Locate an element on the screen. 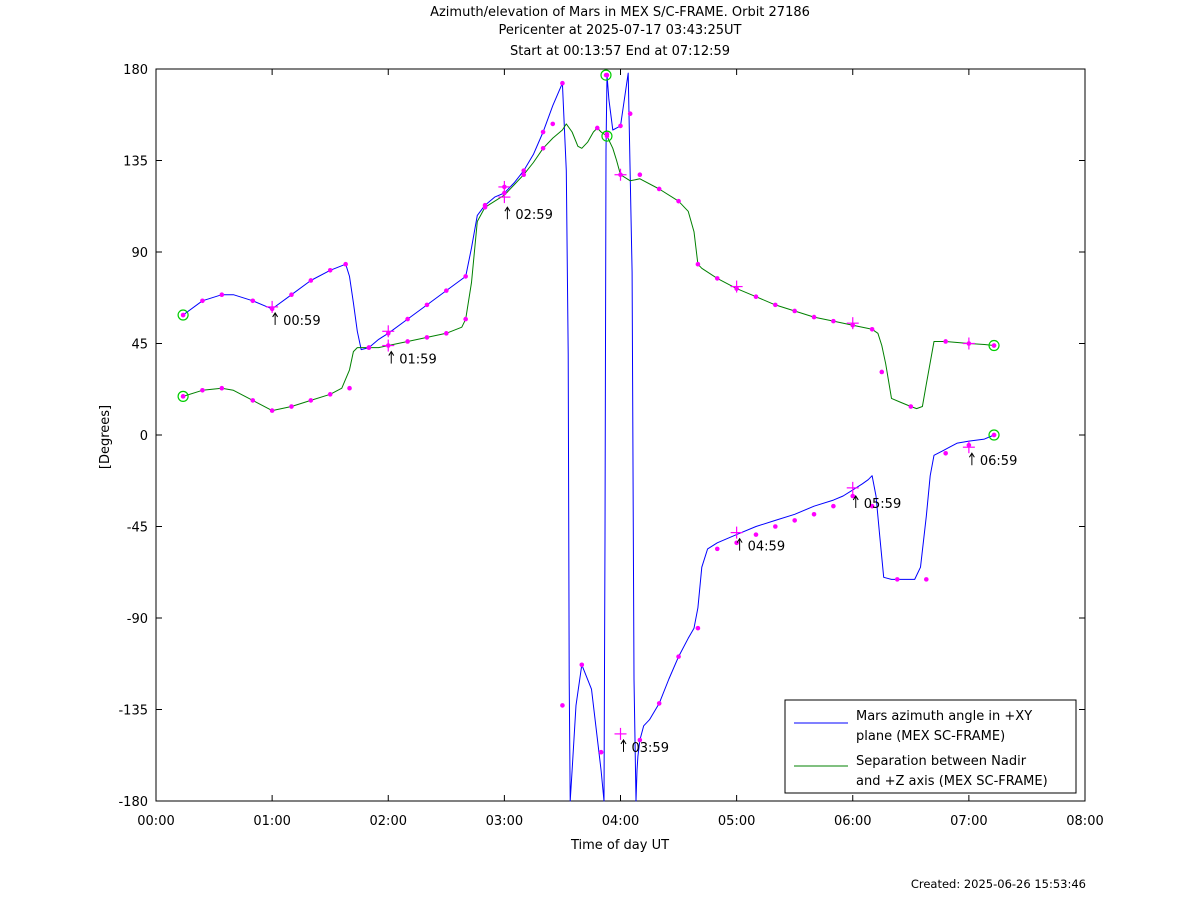 This screenshot has height=901, width=1200. y-tick-label: -135 is located at coordinates (133, 711).